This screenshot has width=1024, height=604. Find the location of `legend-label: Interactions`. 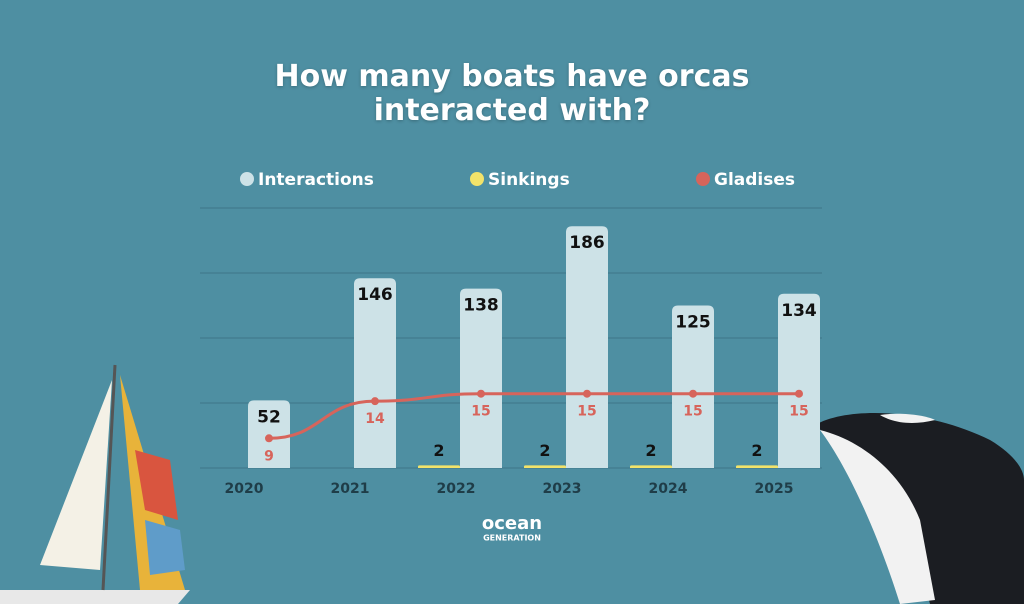

legend-label: Interactions is located at coordinates (316, 180).